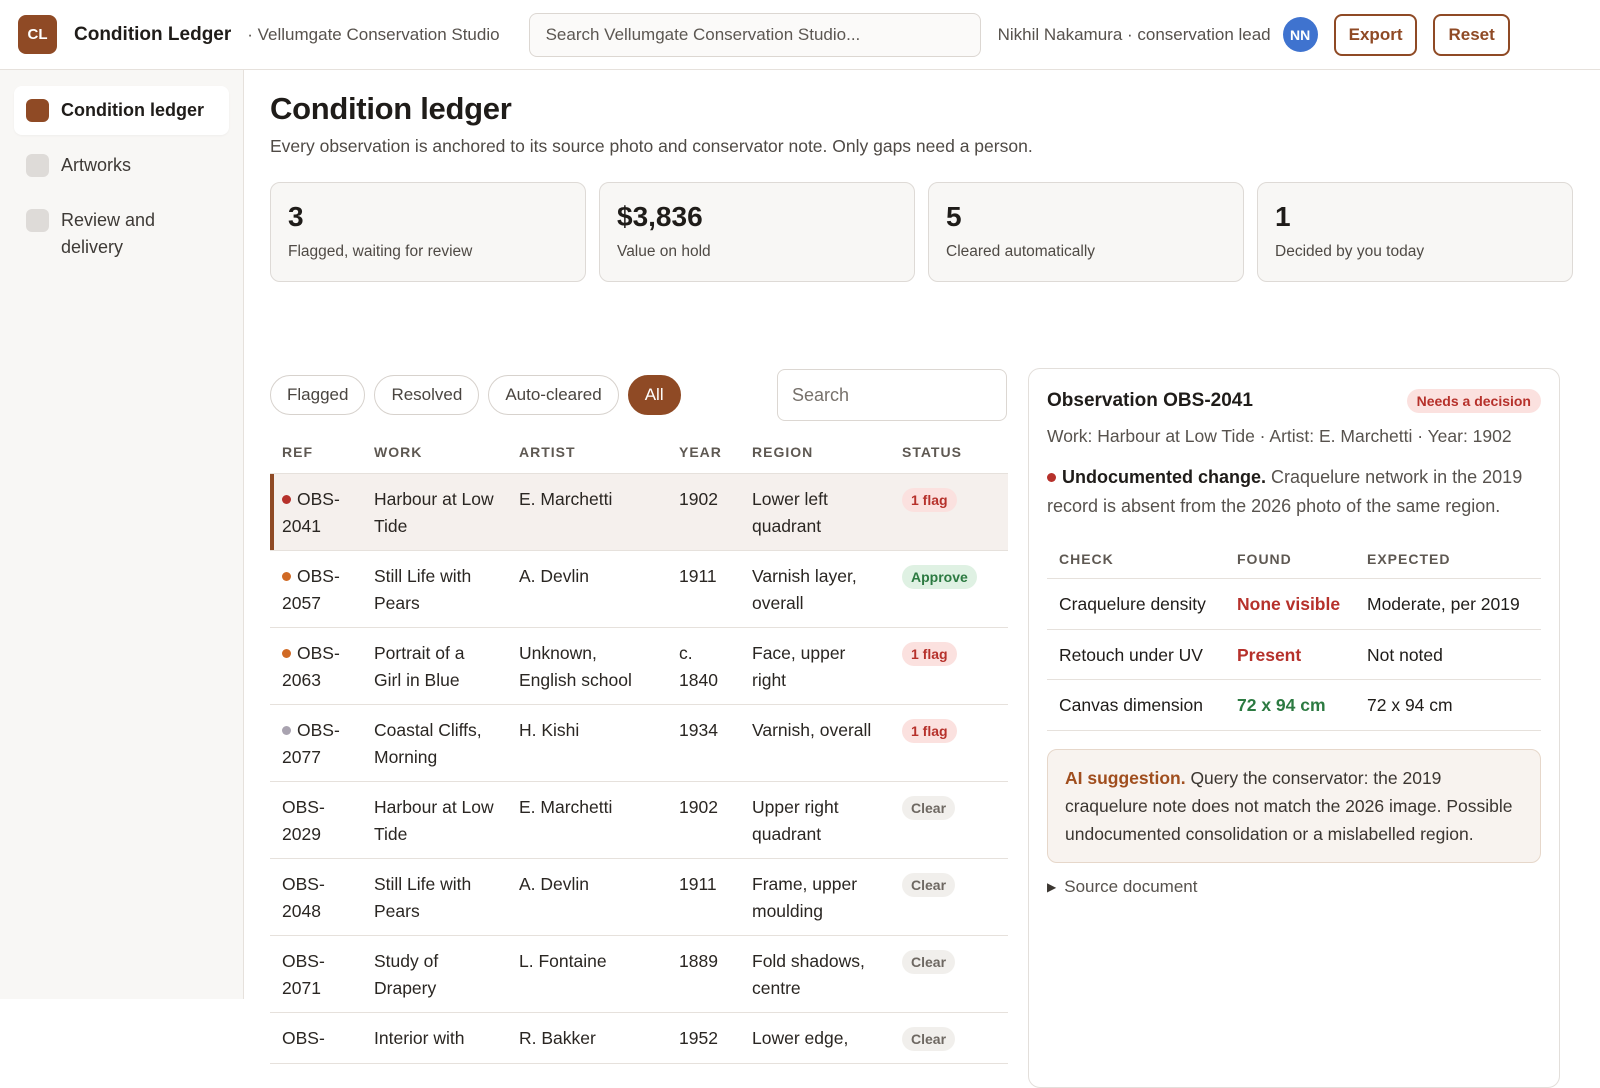  Describe the element at coordinates (698, 1038) in the screenshot. I see `cell-year-text: 1952` at that location.